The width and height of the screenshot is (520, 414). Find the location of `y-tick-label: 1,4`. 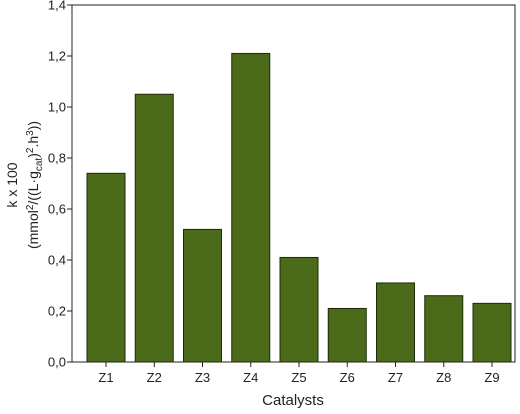

y-tick-label: 1,4 is located at coordinates (57, 6).